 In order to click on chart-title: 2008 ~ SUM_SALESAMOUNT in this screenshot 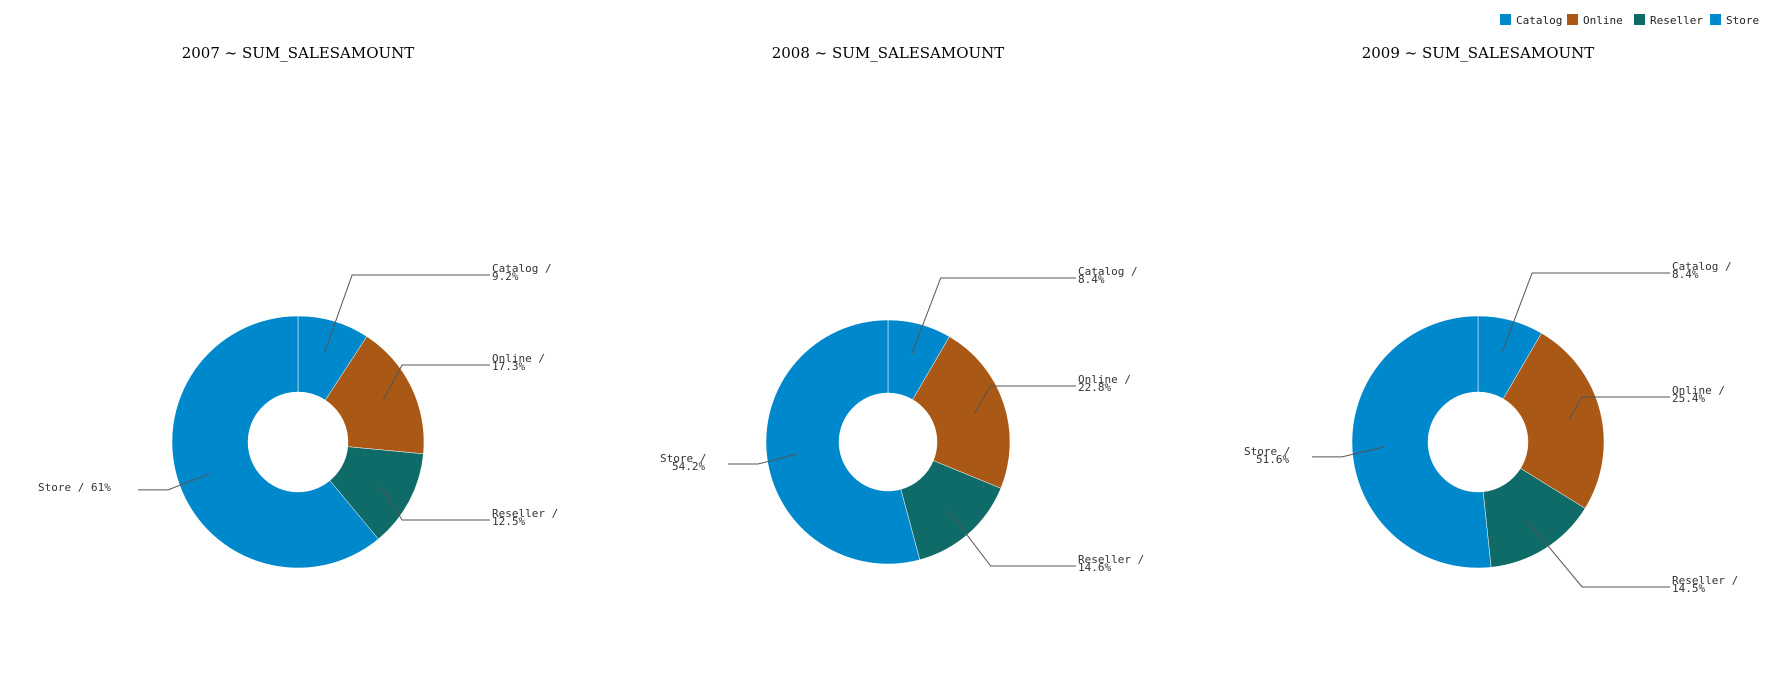, I will do `click(888, 53)`.